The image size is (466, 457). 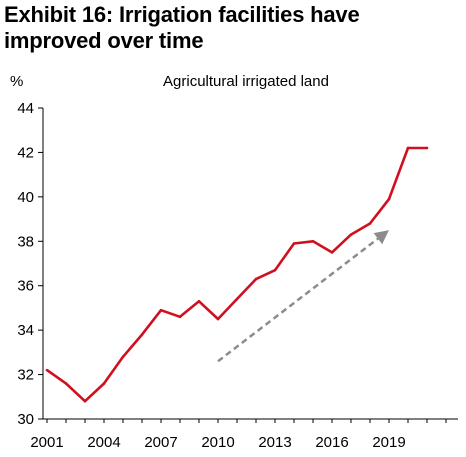 What do you see at coordinates (46, 442) in the screenshot?
I see `x-tick-label: 2001` at bounding box center [46, 442].